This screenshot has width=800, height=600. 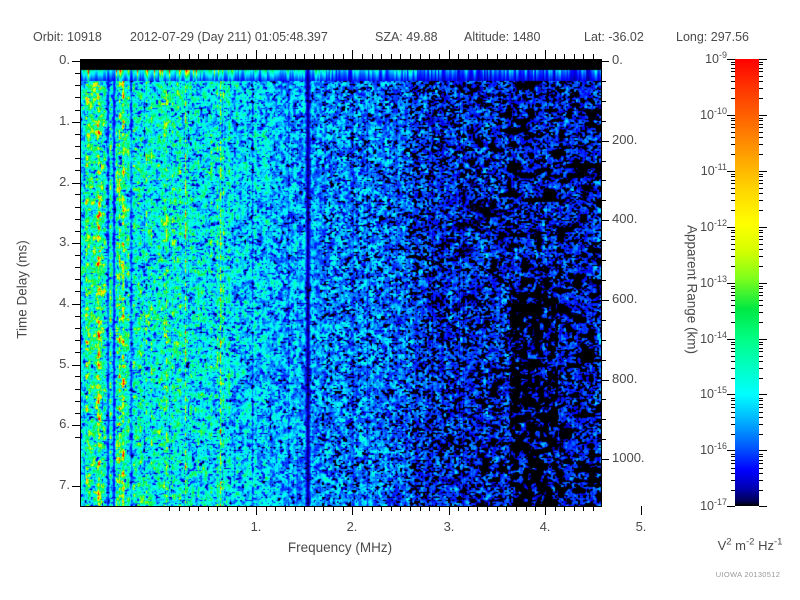 I want to click on colorbar-tick-label: 10-15, so click(x=713, y=393).